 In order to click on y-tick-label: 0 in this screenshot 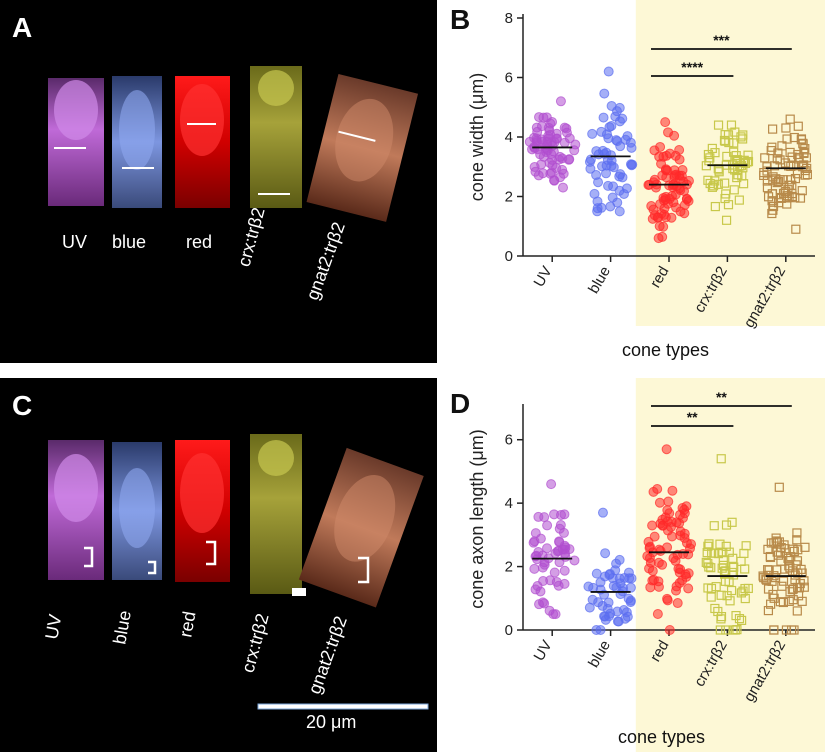, I will do `click(509, 630)`.